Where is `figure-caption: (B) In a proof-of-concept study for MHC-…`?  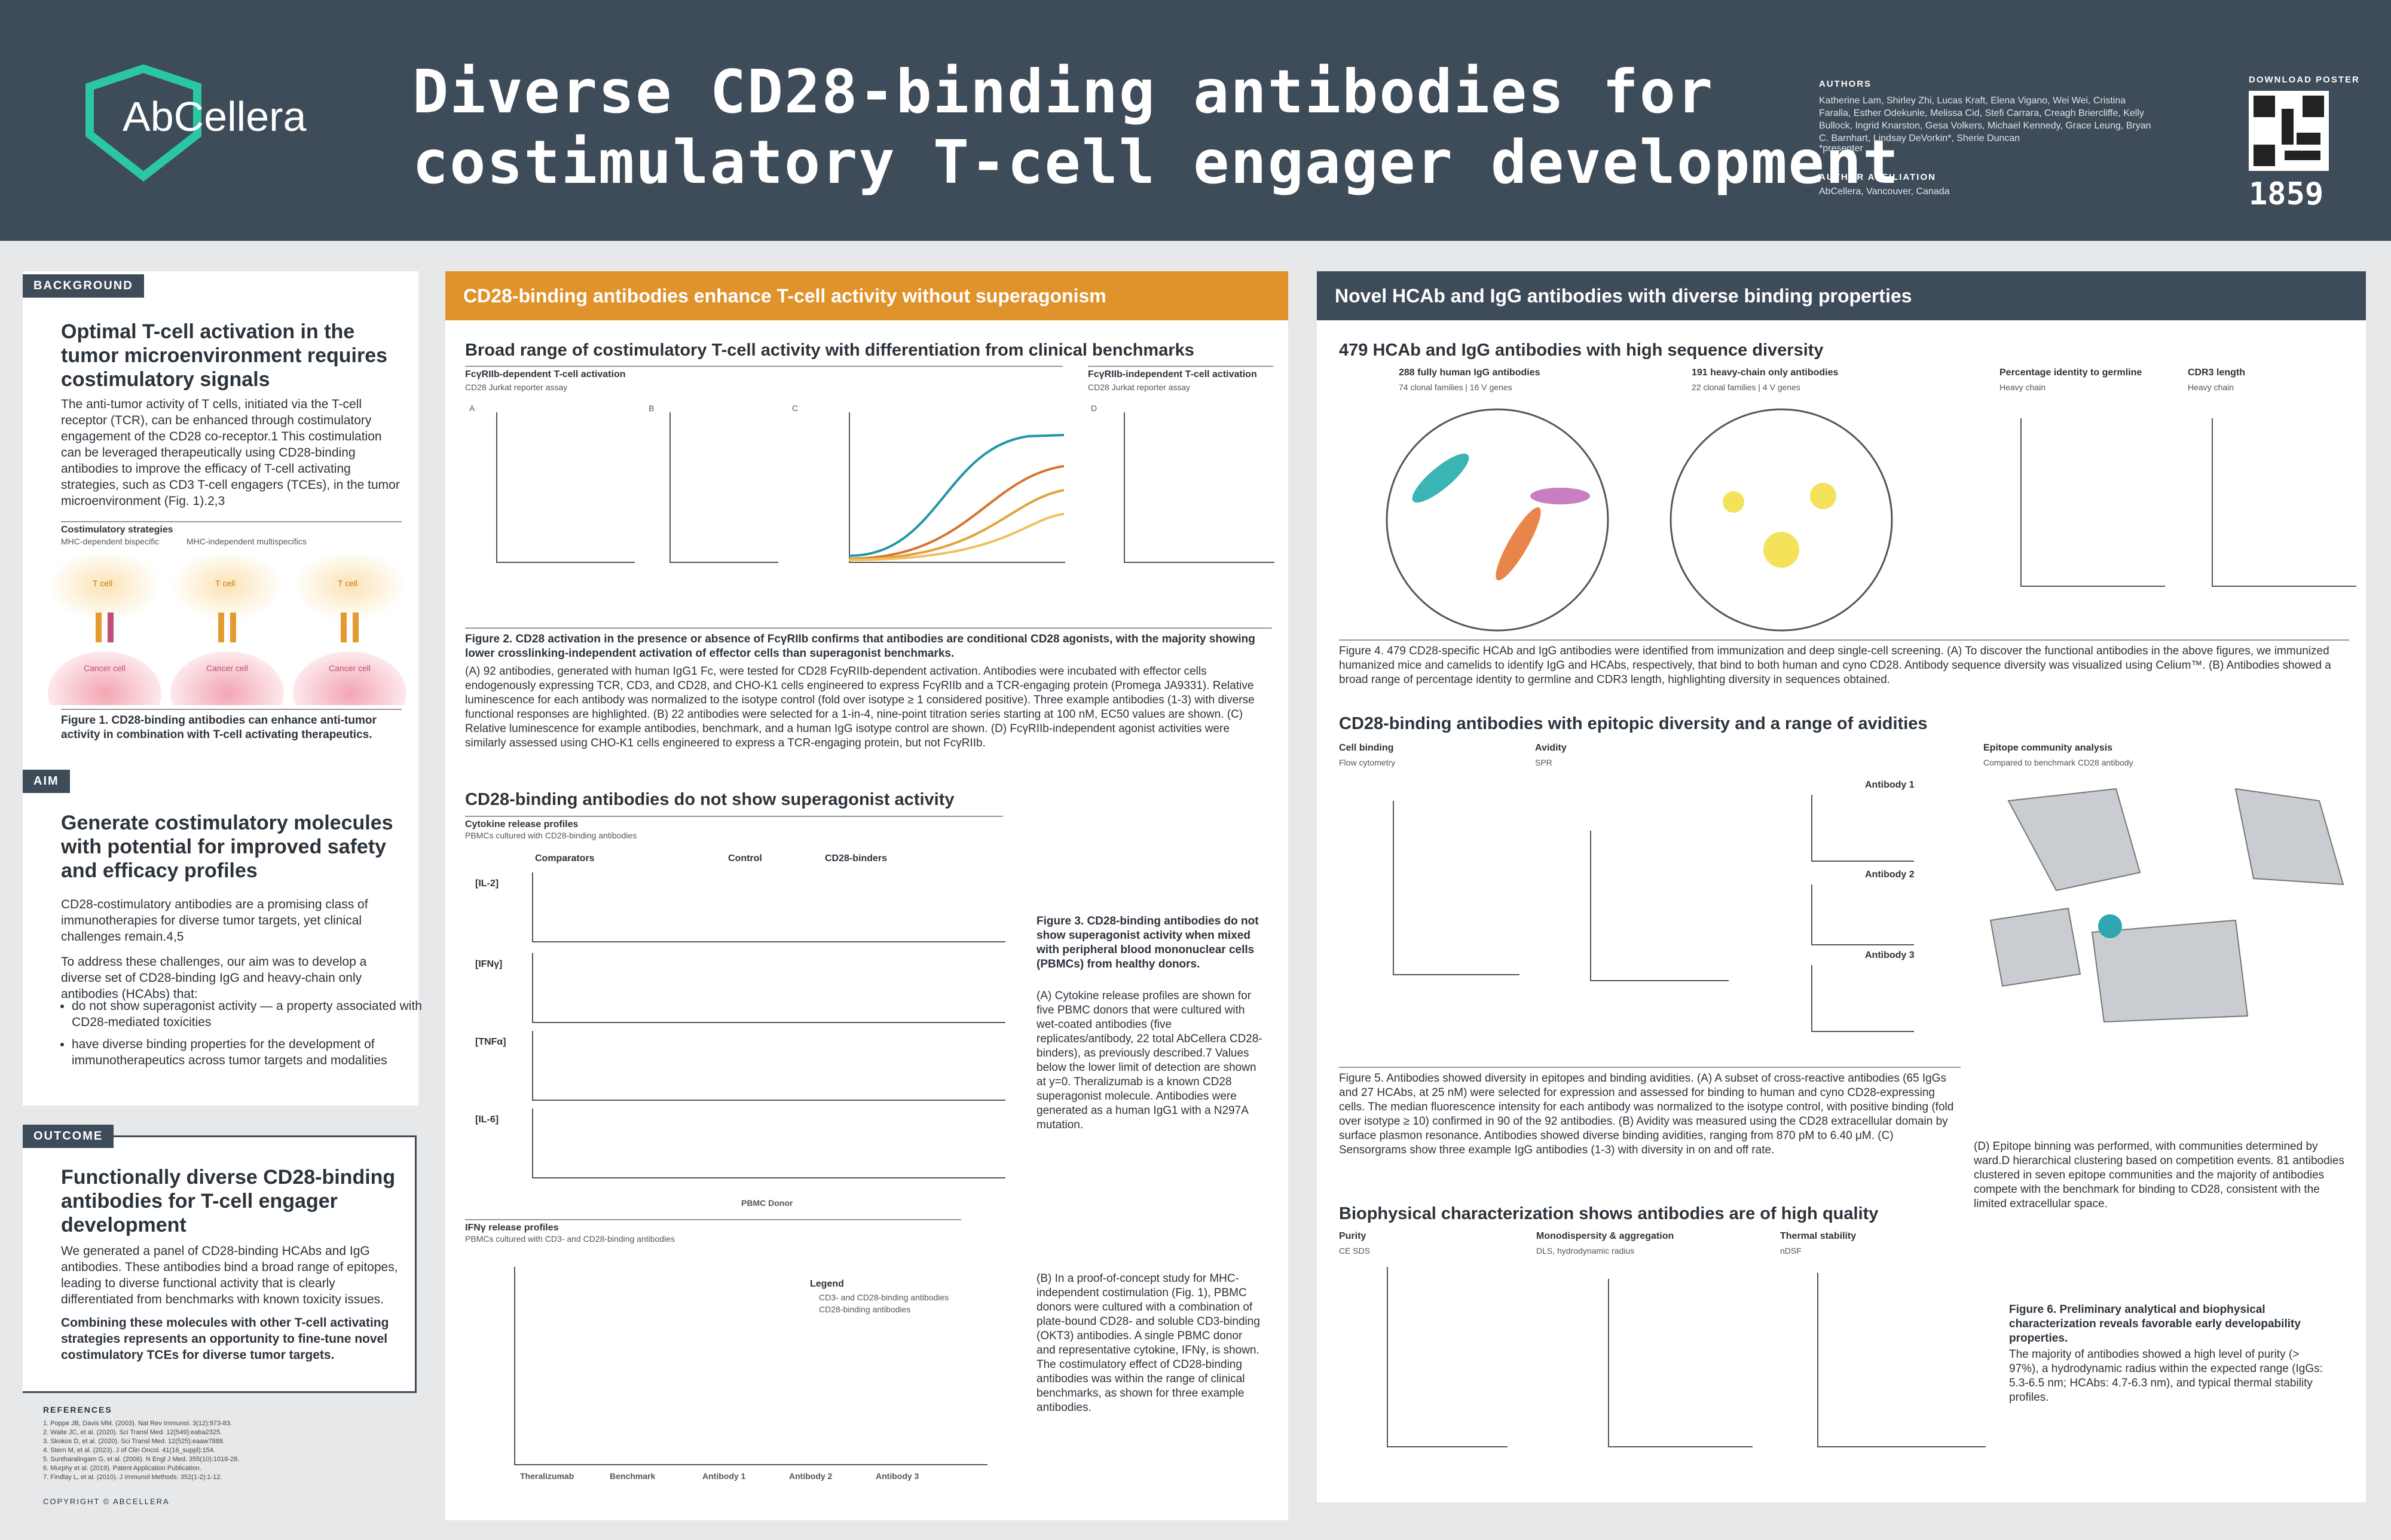
figure-caption: (B) In a proof-of-concept study for MHC-… is located at coordinates (1148, 1343).